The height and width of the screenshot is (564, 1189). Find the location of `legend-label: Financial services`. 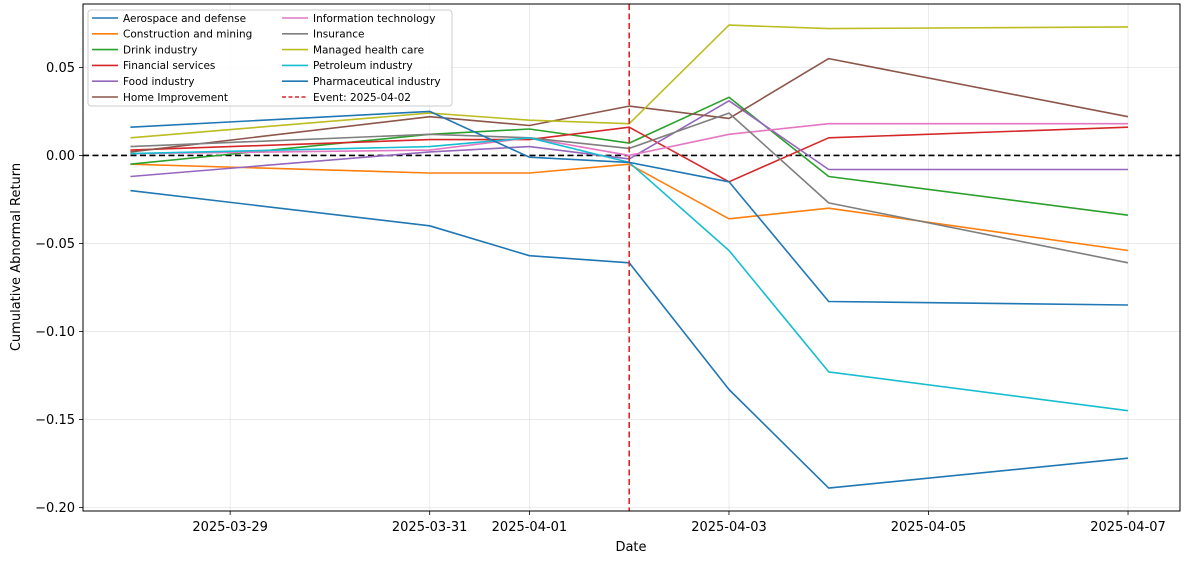

legend-label: Financial services is located at coordinates (169, 66).